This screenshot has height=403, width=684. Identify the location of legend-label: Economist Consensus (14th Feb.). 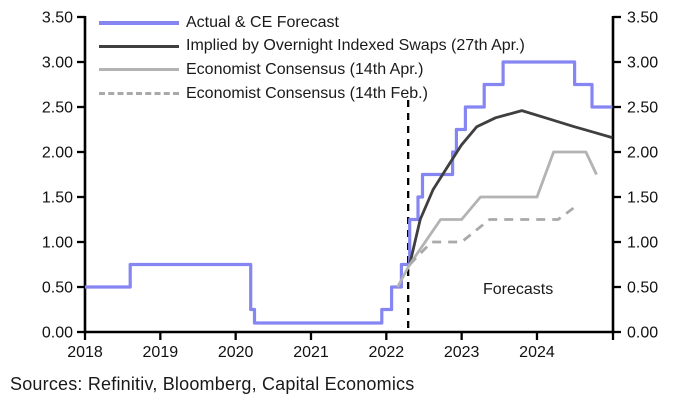
(307, 93).